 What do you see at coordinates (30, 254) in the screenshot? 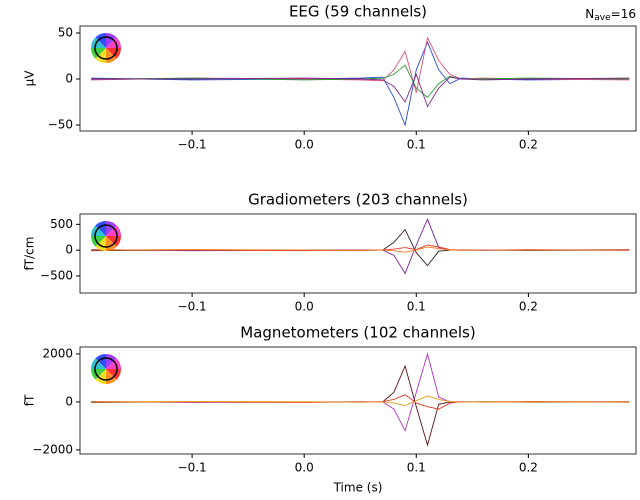
I see `y-axis-label: fT/cm` at bounding box center [30, 254].